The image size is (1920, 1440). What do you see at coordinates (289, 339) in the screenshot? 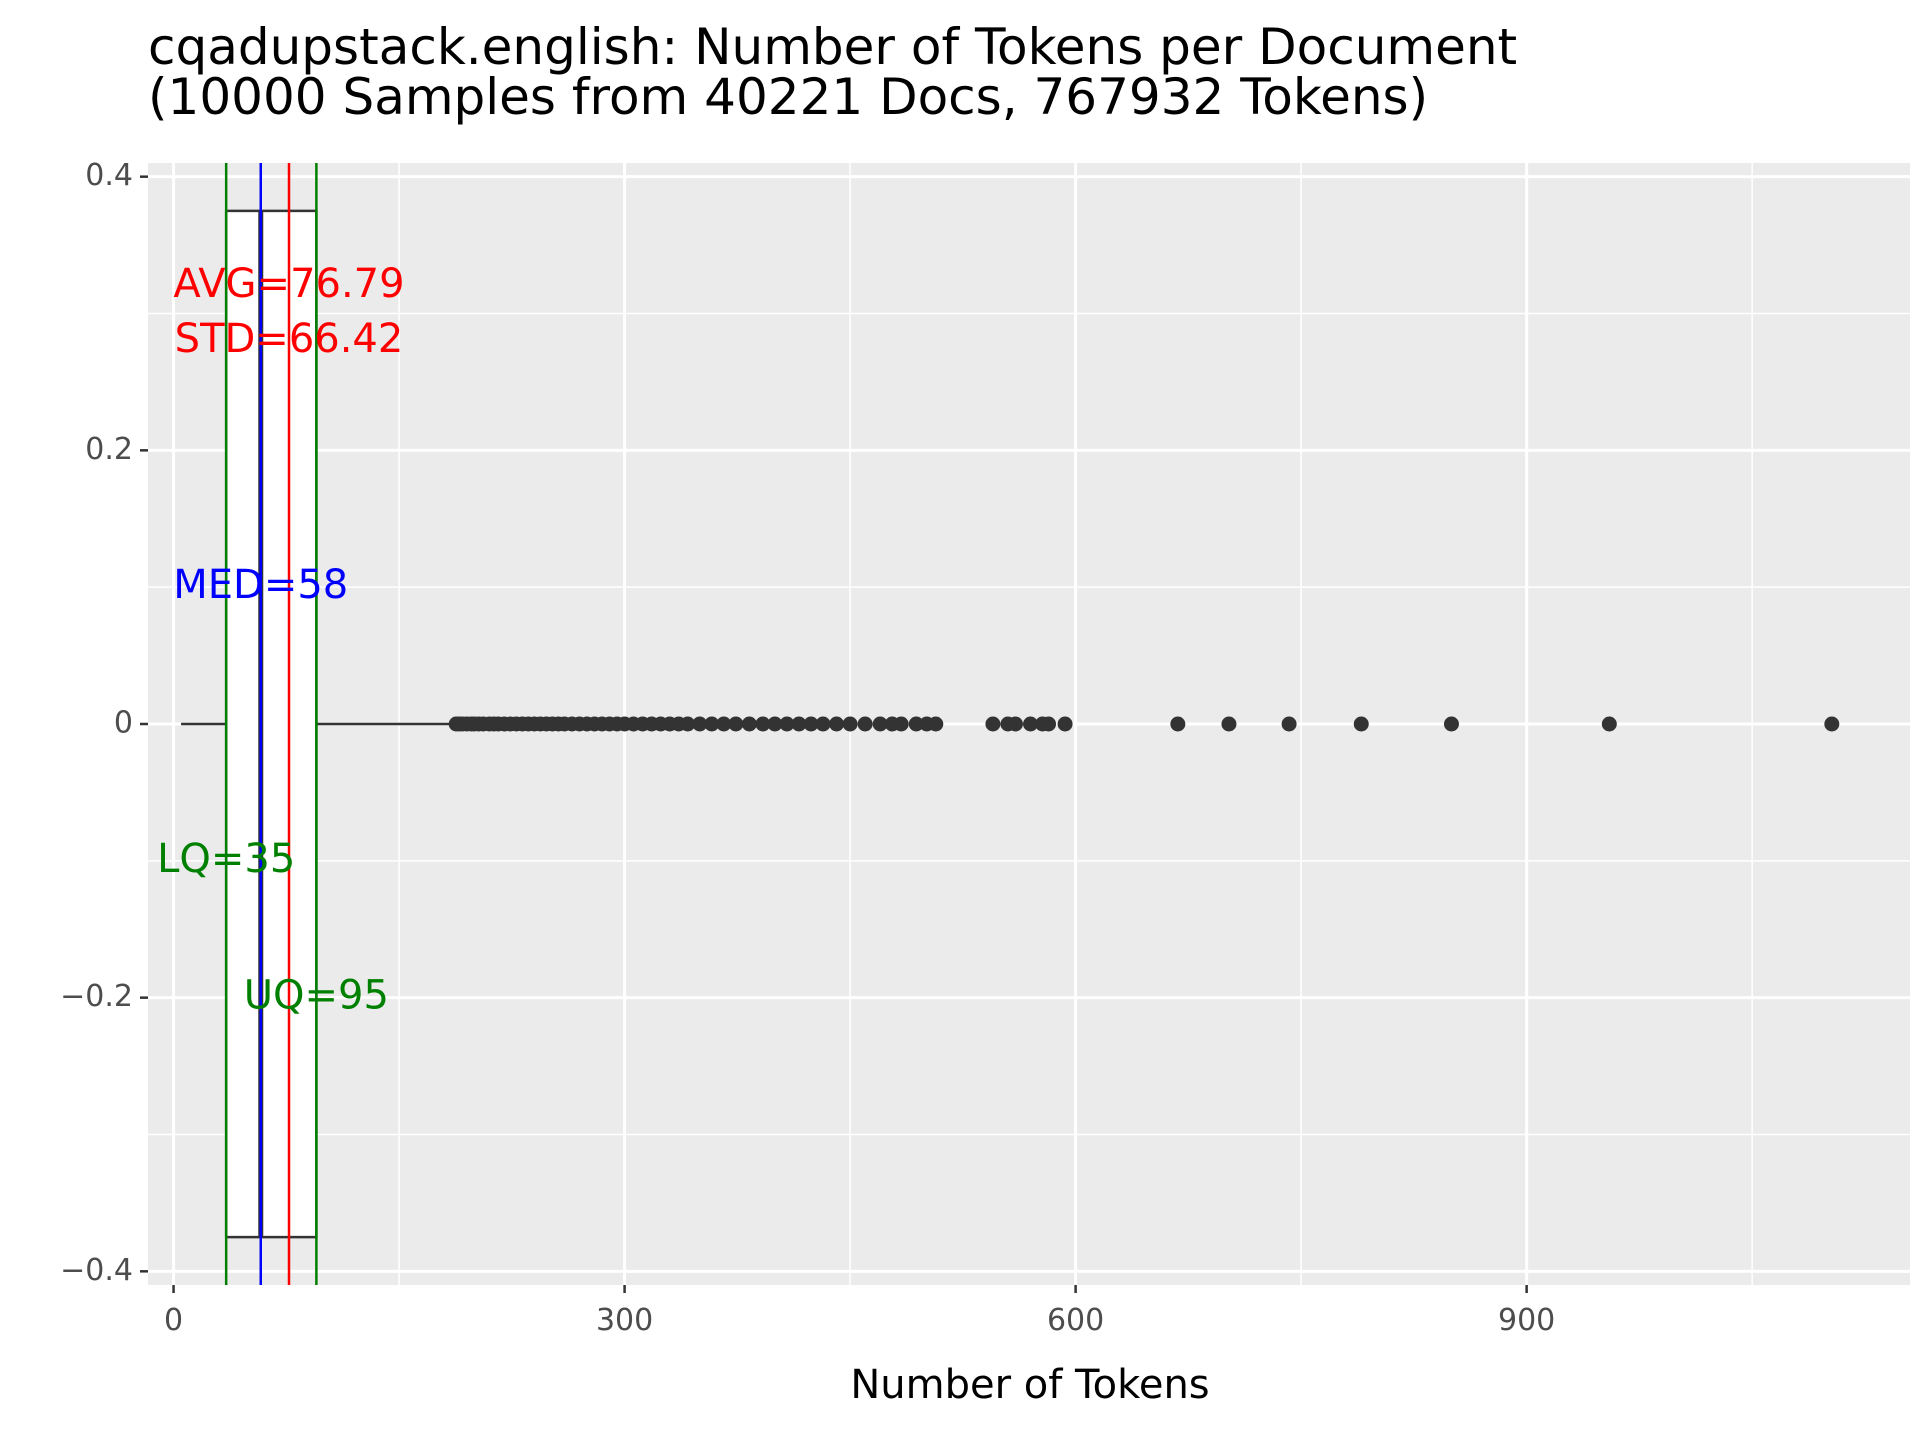
I see `annotation-label: STD=66.42` at bounding box center [289, 339].